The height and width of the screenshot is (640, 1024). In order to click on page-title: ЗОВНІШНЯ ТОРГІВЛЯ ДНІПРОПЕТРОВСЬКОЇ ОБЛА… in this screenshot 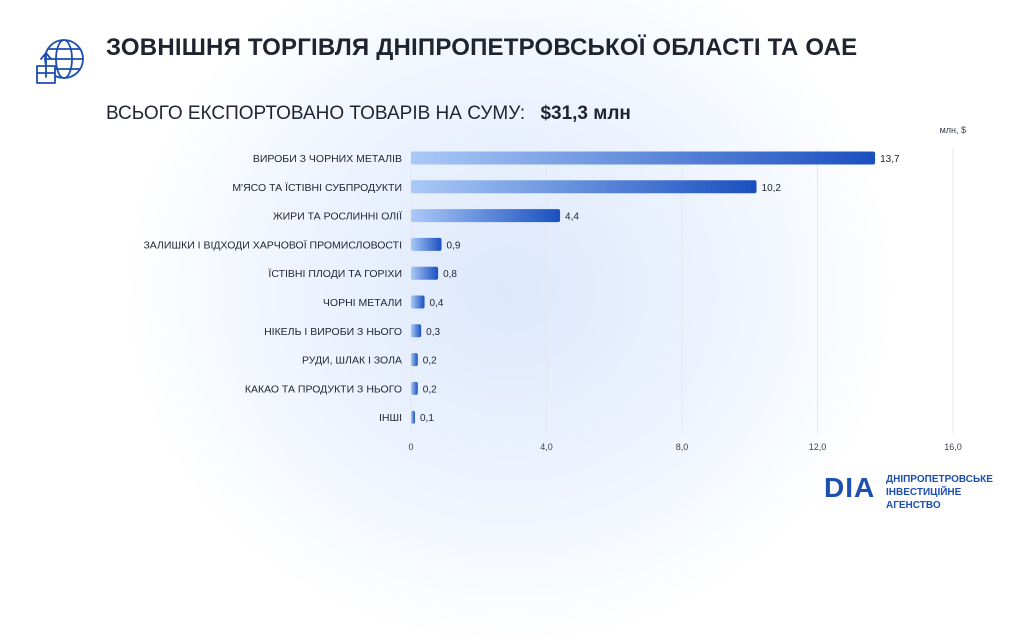, I will do `click(482, 47)`.